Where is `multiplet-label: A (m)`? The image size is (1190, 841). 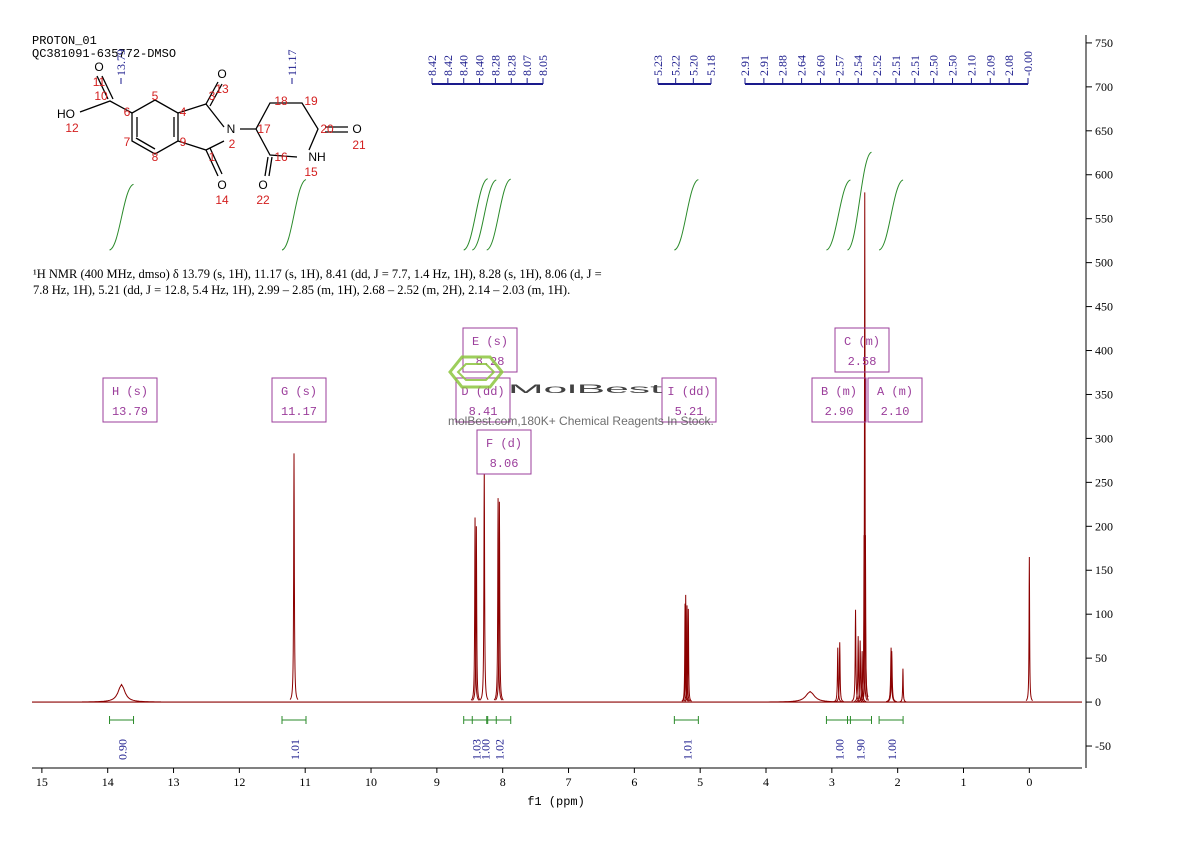
multiplet-label: A (m) is located at coordinates (895, 392).